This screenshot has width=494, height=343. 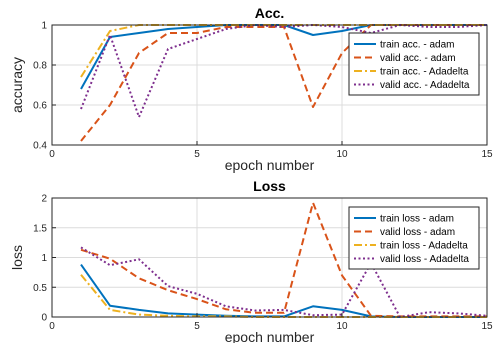 I want to click on legend-label-1: train acc. - adam, so click(x=417, y=45).